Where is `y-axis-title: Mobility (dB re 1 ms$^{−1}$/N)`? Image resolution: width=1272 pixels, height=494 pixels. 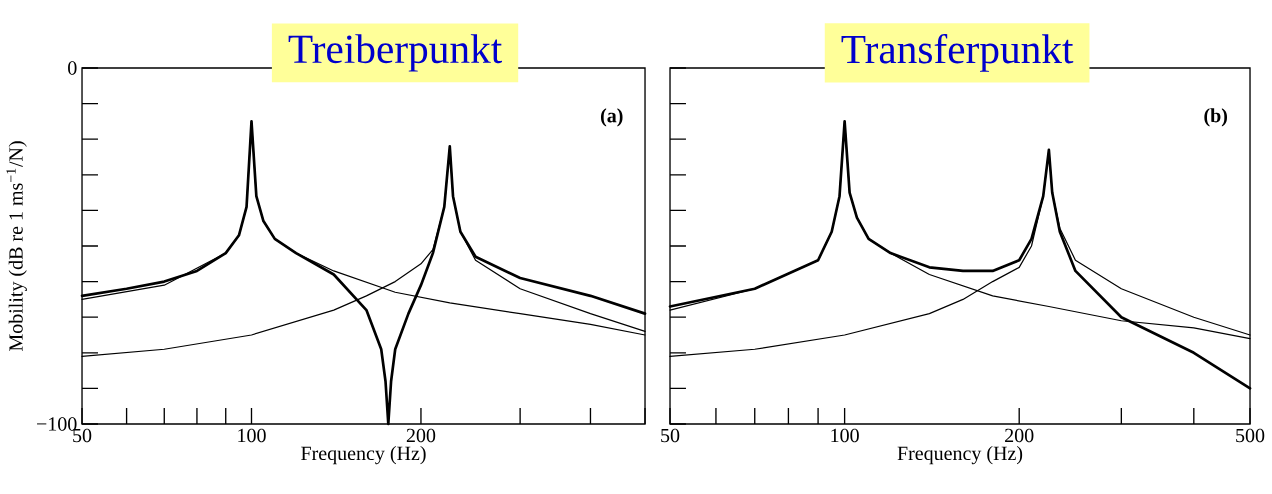
y-axis-title: Mobility (dB re 1 ms$^{−1}$/N) is located at coordinates (16, 246).